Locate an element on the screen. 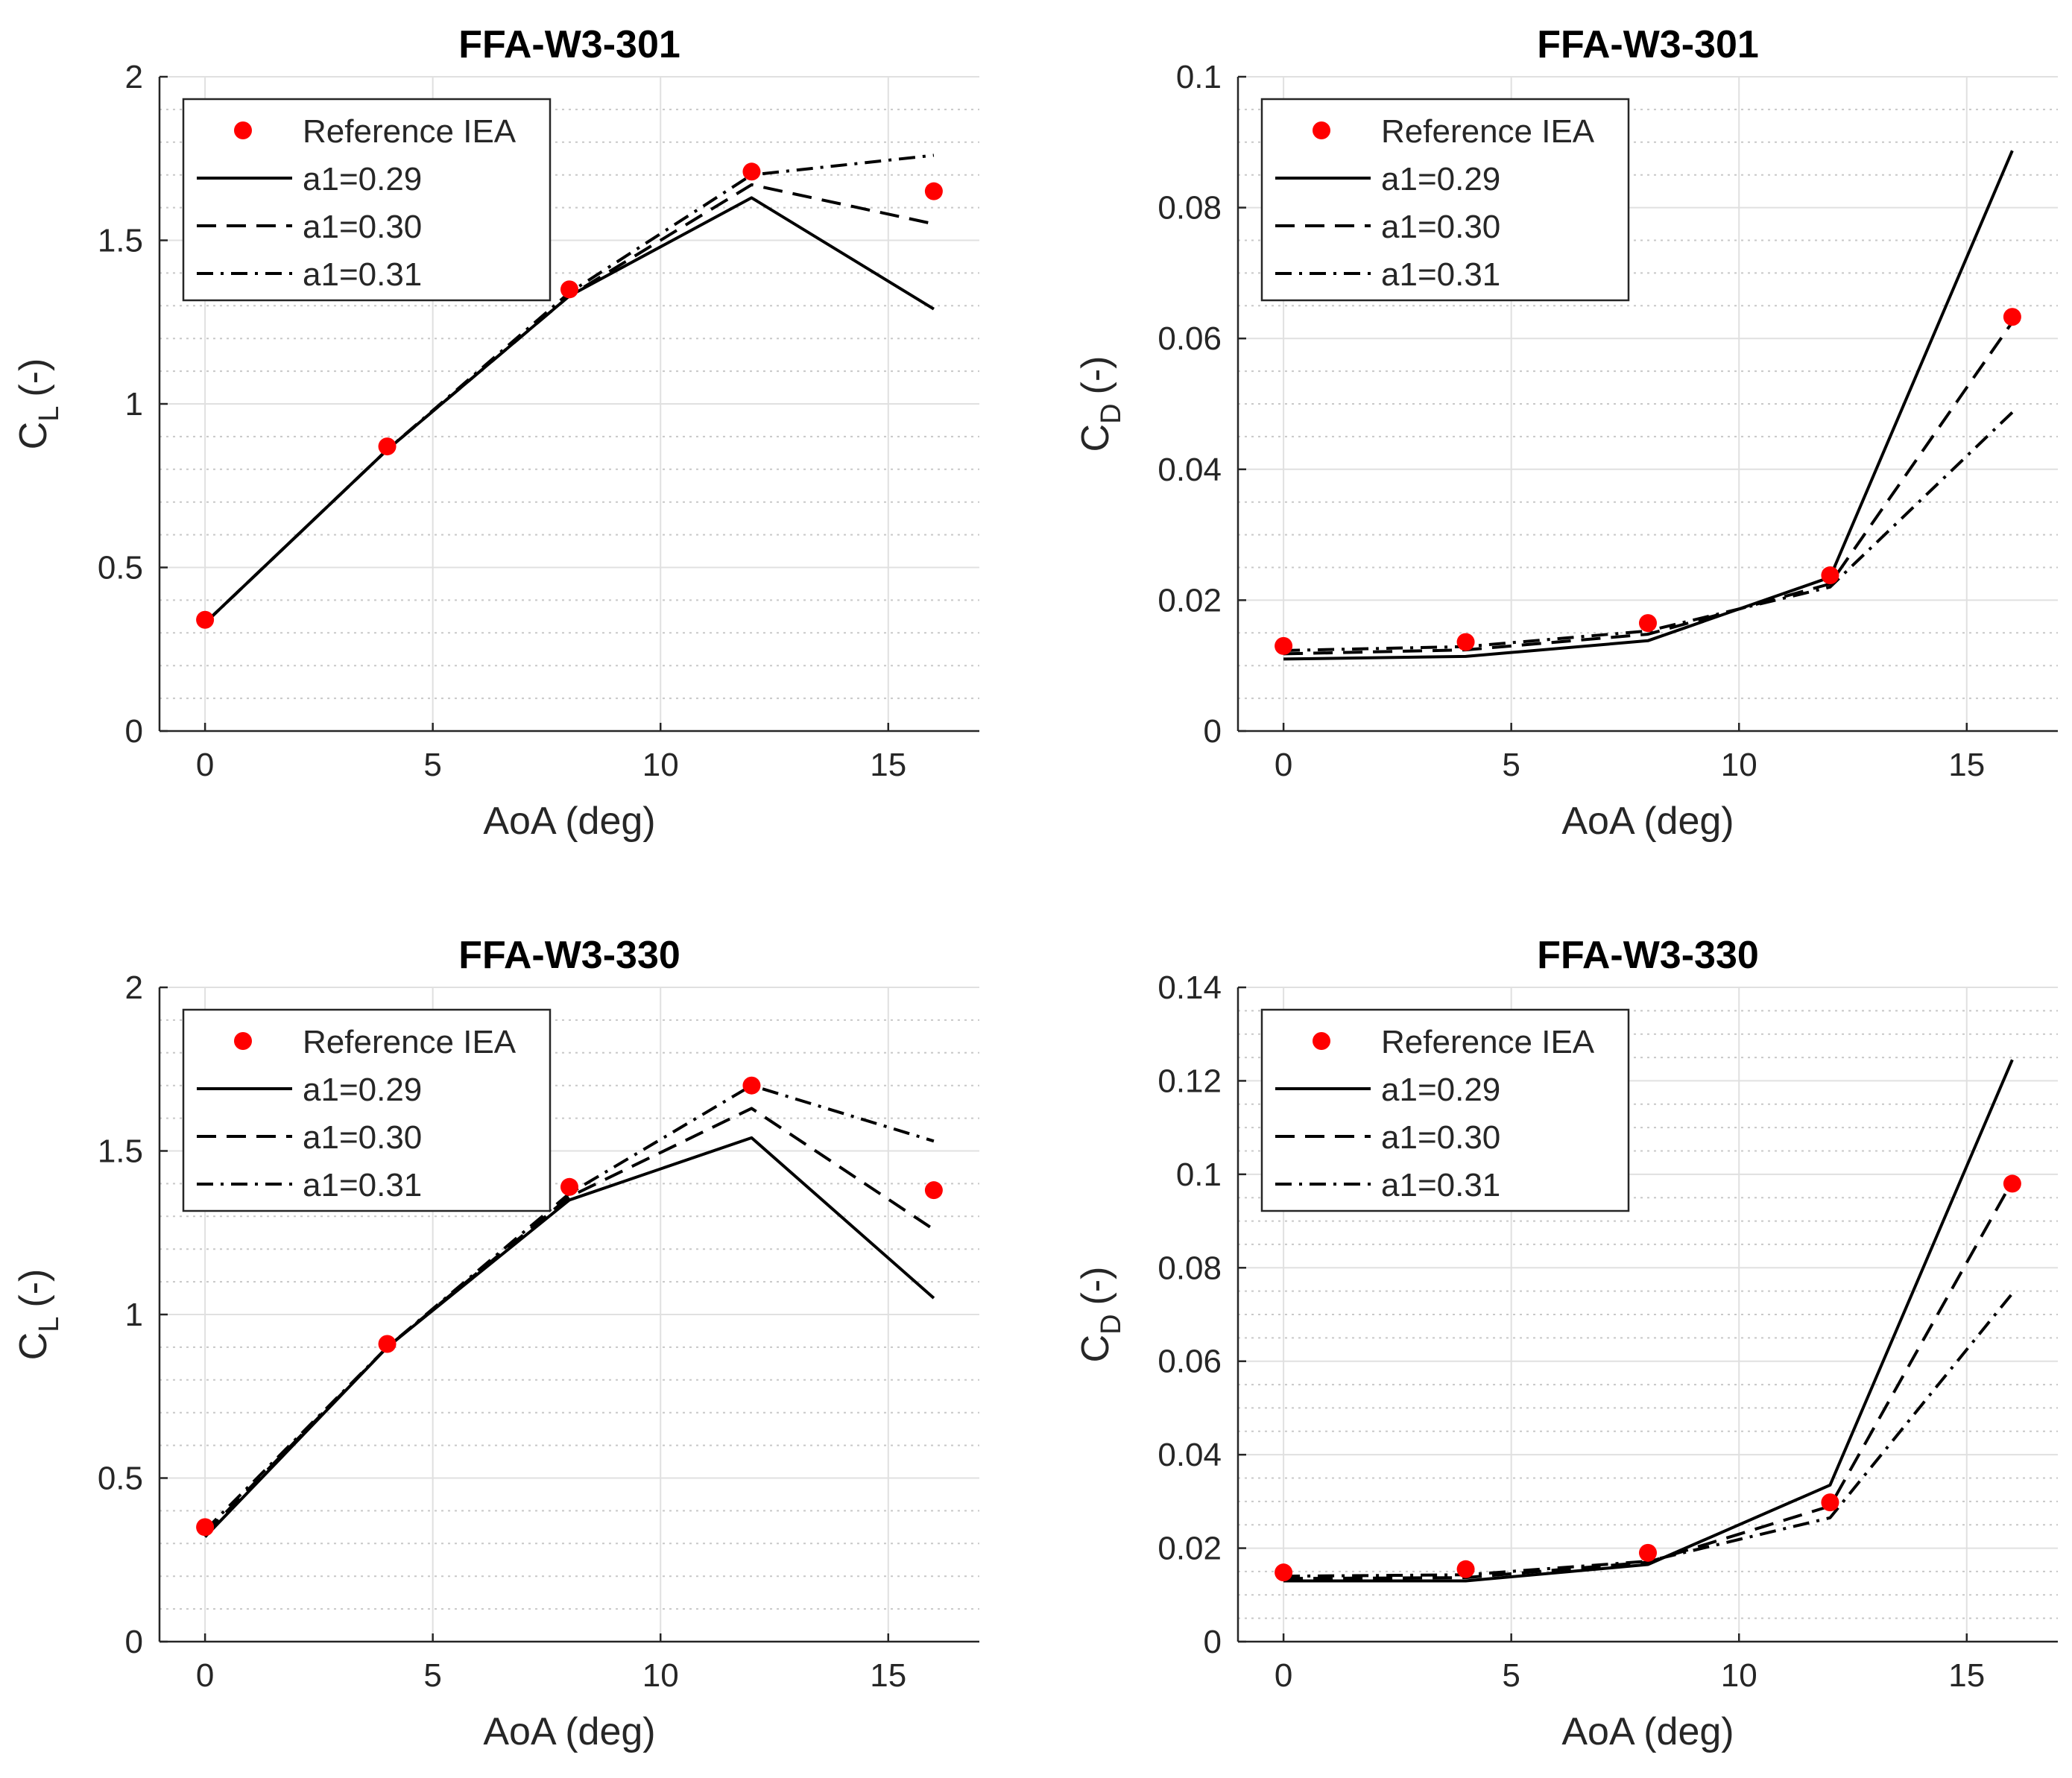 The width and height of the screenshot is (2072, 1778). y-tick-label: 0.08 is located at coordinates (1189, 208).